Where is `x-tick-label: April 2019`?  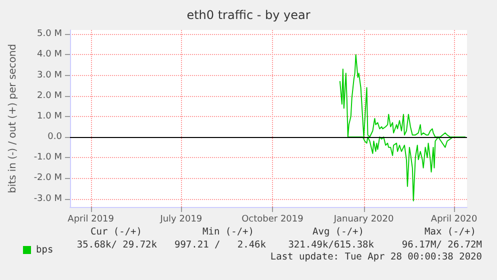 x-tick-label: April 2019 is located at coordinates (91, 219).